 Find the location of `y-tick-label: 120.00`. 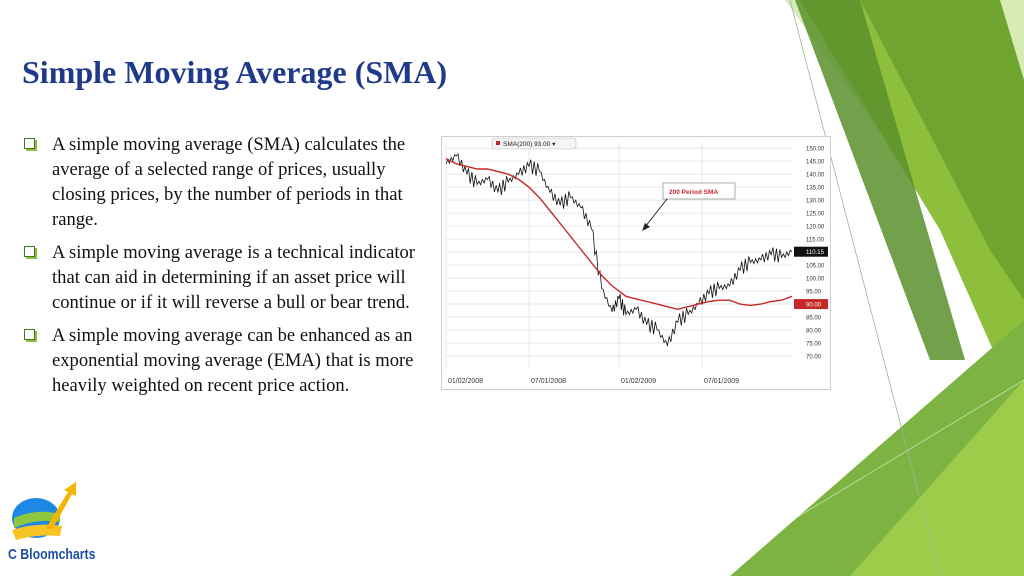

y-tick-label: 120.00 is located at coordinates (815, 228).